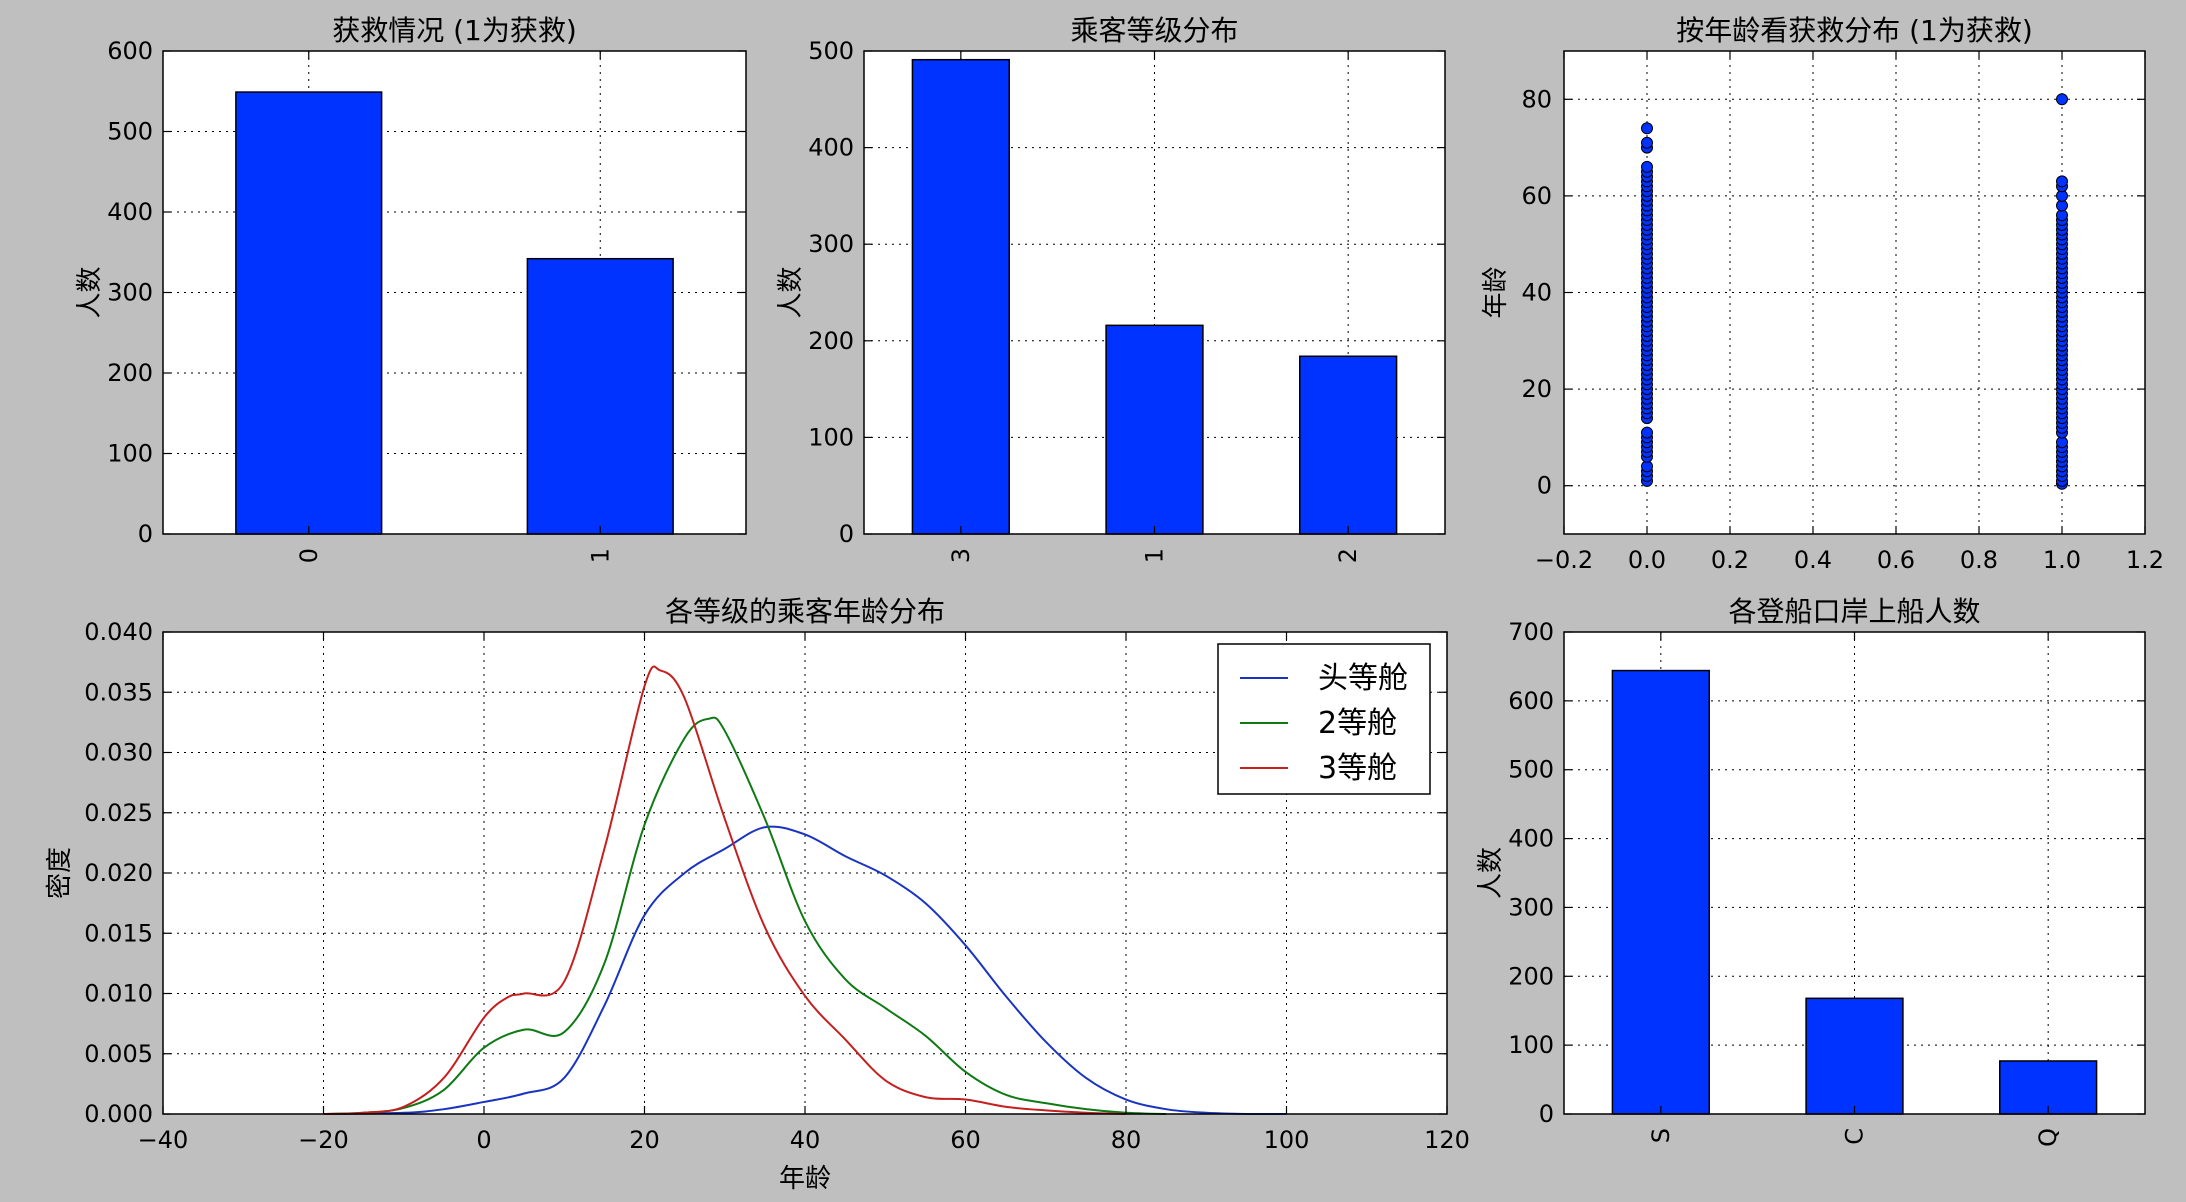 This screenshot has width=2186, height=1202. What do you see at coordinates (1647, 560) in the screenshot?
I see `x-tick-label: 0.0` at bounding box center [1647, 560].